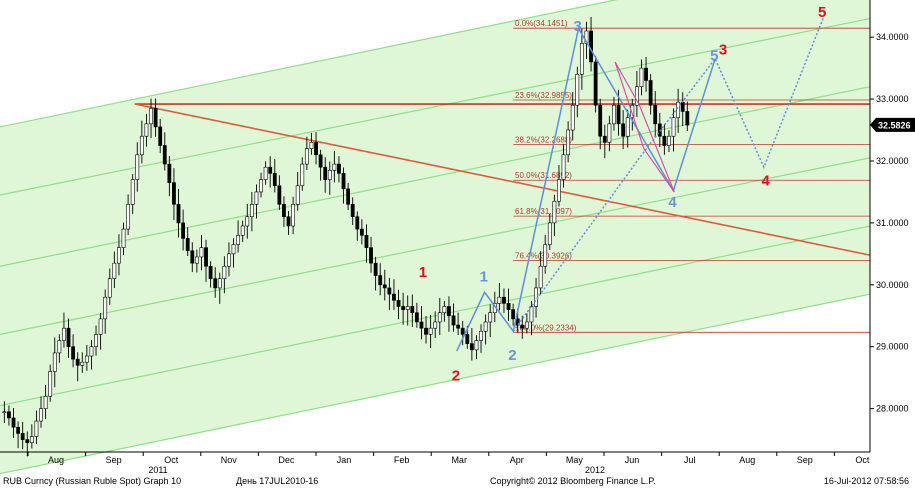 This screenshot has width=915, height=488. Describe the element at coordinates (286, 460) in the screenshot. I see `x-tick-label: Dec` at that location.